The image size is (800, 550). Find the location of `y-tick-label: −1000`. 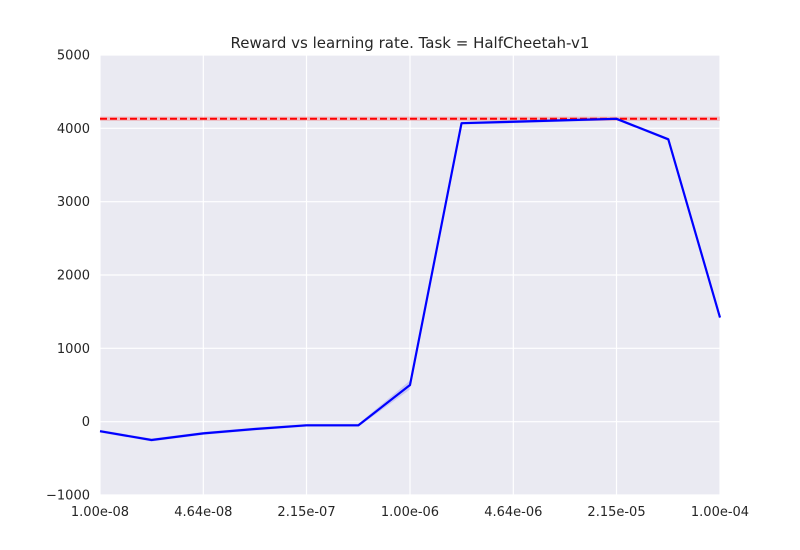

y-tick-label: −1000 is located at coordinates (68, 496).